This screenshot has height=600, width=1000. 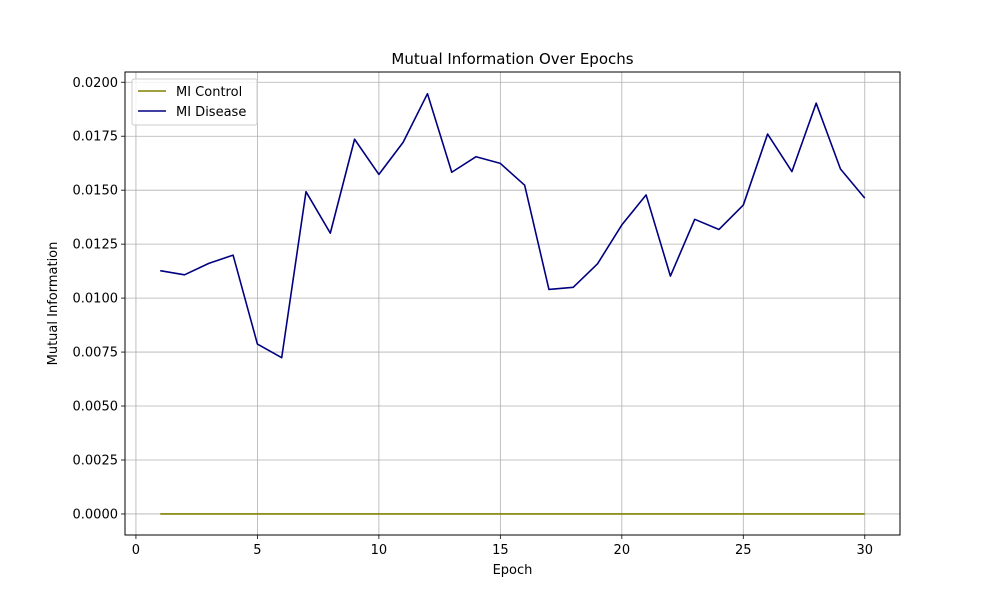 What do you see at coordinates (96, 299) in the screenshot?
I see `y-tick-label: 0.0100` at bounding box center [96, 299].